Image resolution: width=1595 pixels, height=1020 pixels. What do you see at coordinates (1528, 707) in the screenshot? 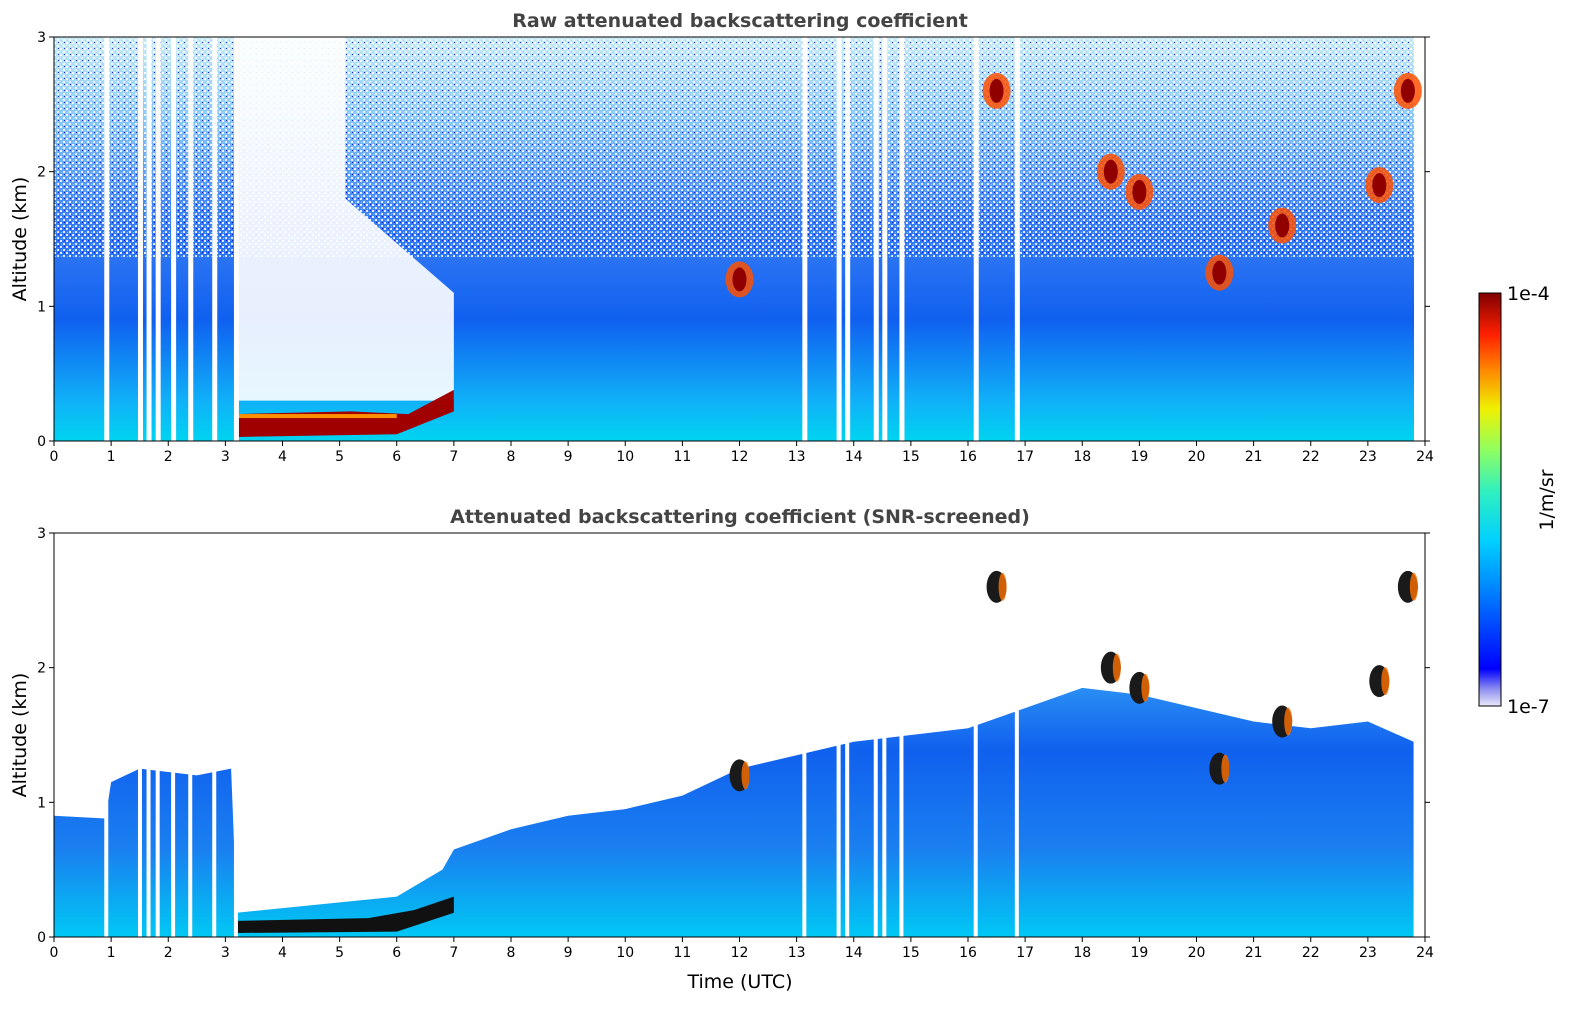
I see `colorbar-min-label: 1e-7` at bounding box center [1528, 707].